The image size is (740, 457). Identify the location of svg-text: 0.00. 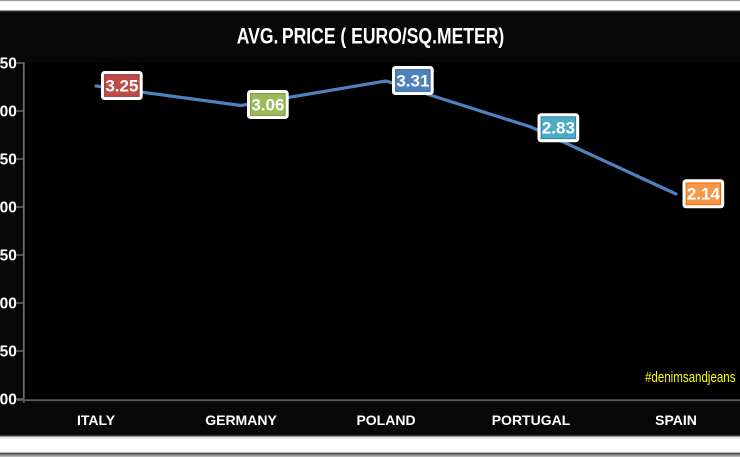
(8, 399).